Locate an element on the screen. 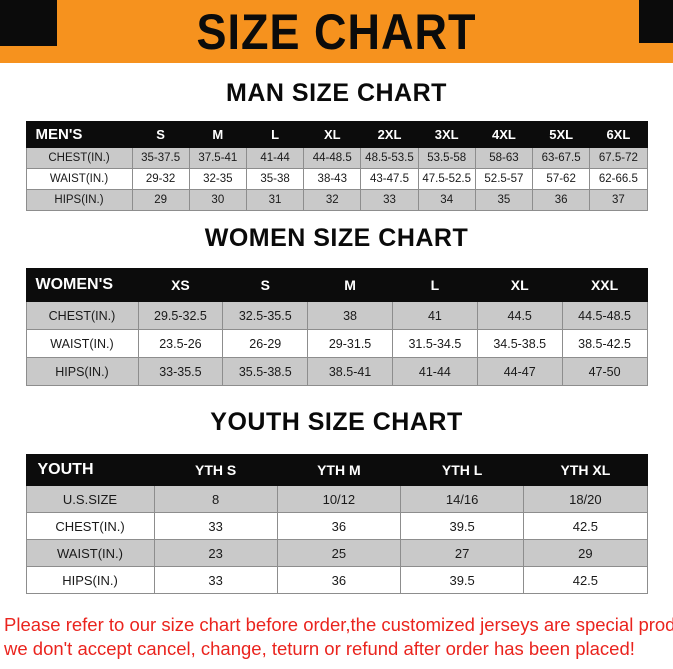 The width and height of the screenshot is (673, 669). measurement-value: 29-31.5 is located at coordinates (350, 343).